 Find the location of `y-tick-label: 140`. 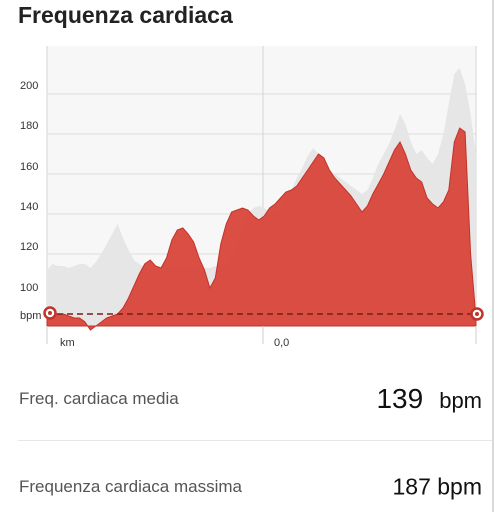

y-tick-label: 140 is located at coordinates (29, 207).